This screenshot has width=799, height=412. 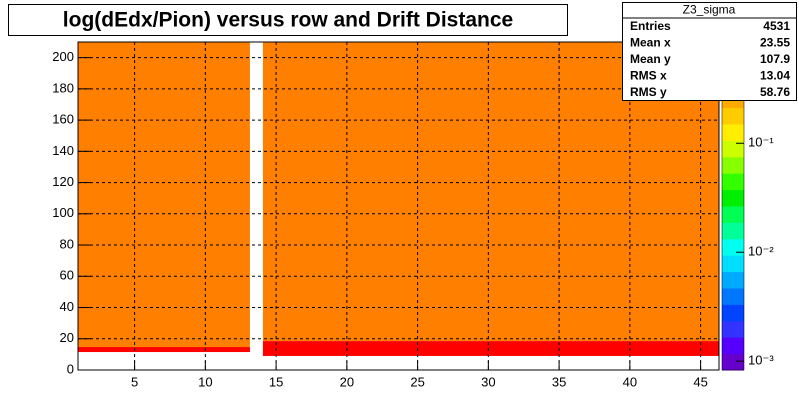 What do you see at coordinates (559, 381) in the screenshot?
I see `x-tick-label: 35` at bounding box center [559, 381].